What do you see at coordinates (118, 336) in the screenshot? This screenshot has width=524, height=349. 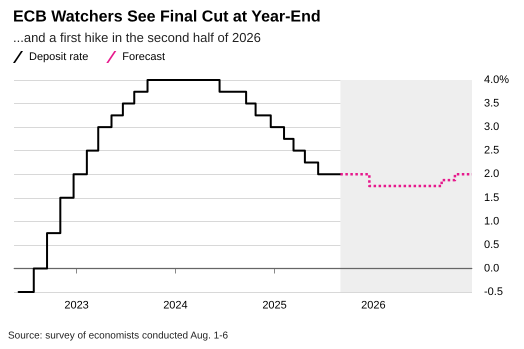 I see `source-note: Source: survey of economists conducted Aug. 1-6` at bounding box center [118, 336].